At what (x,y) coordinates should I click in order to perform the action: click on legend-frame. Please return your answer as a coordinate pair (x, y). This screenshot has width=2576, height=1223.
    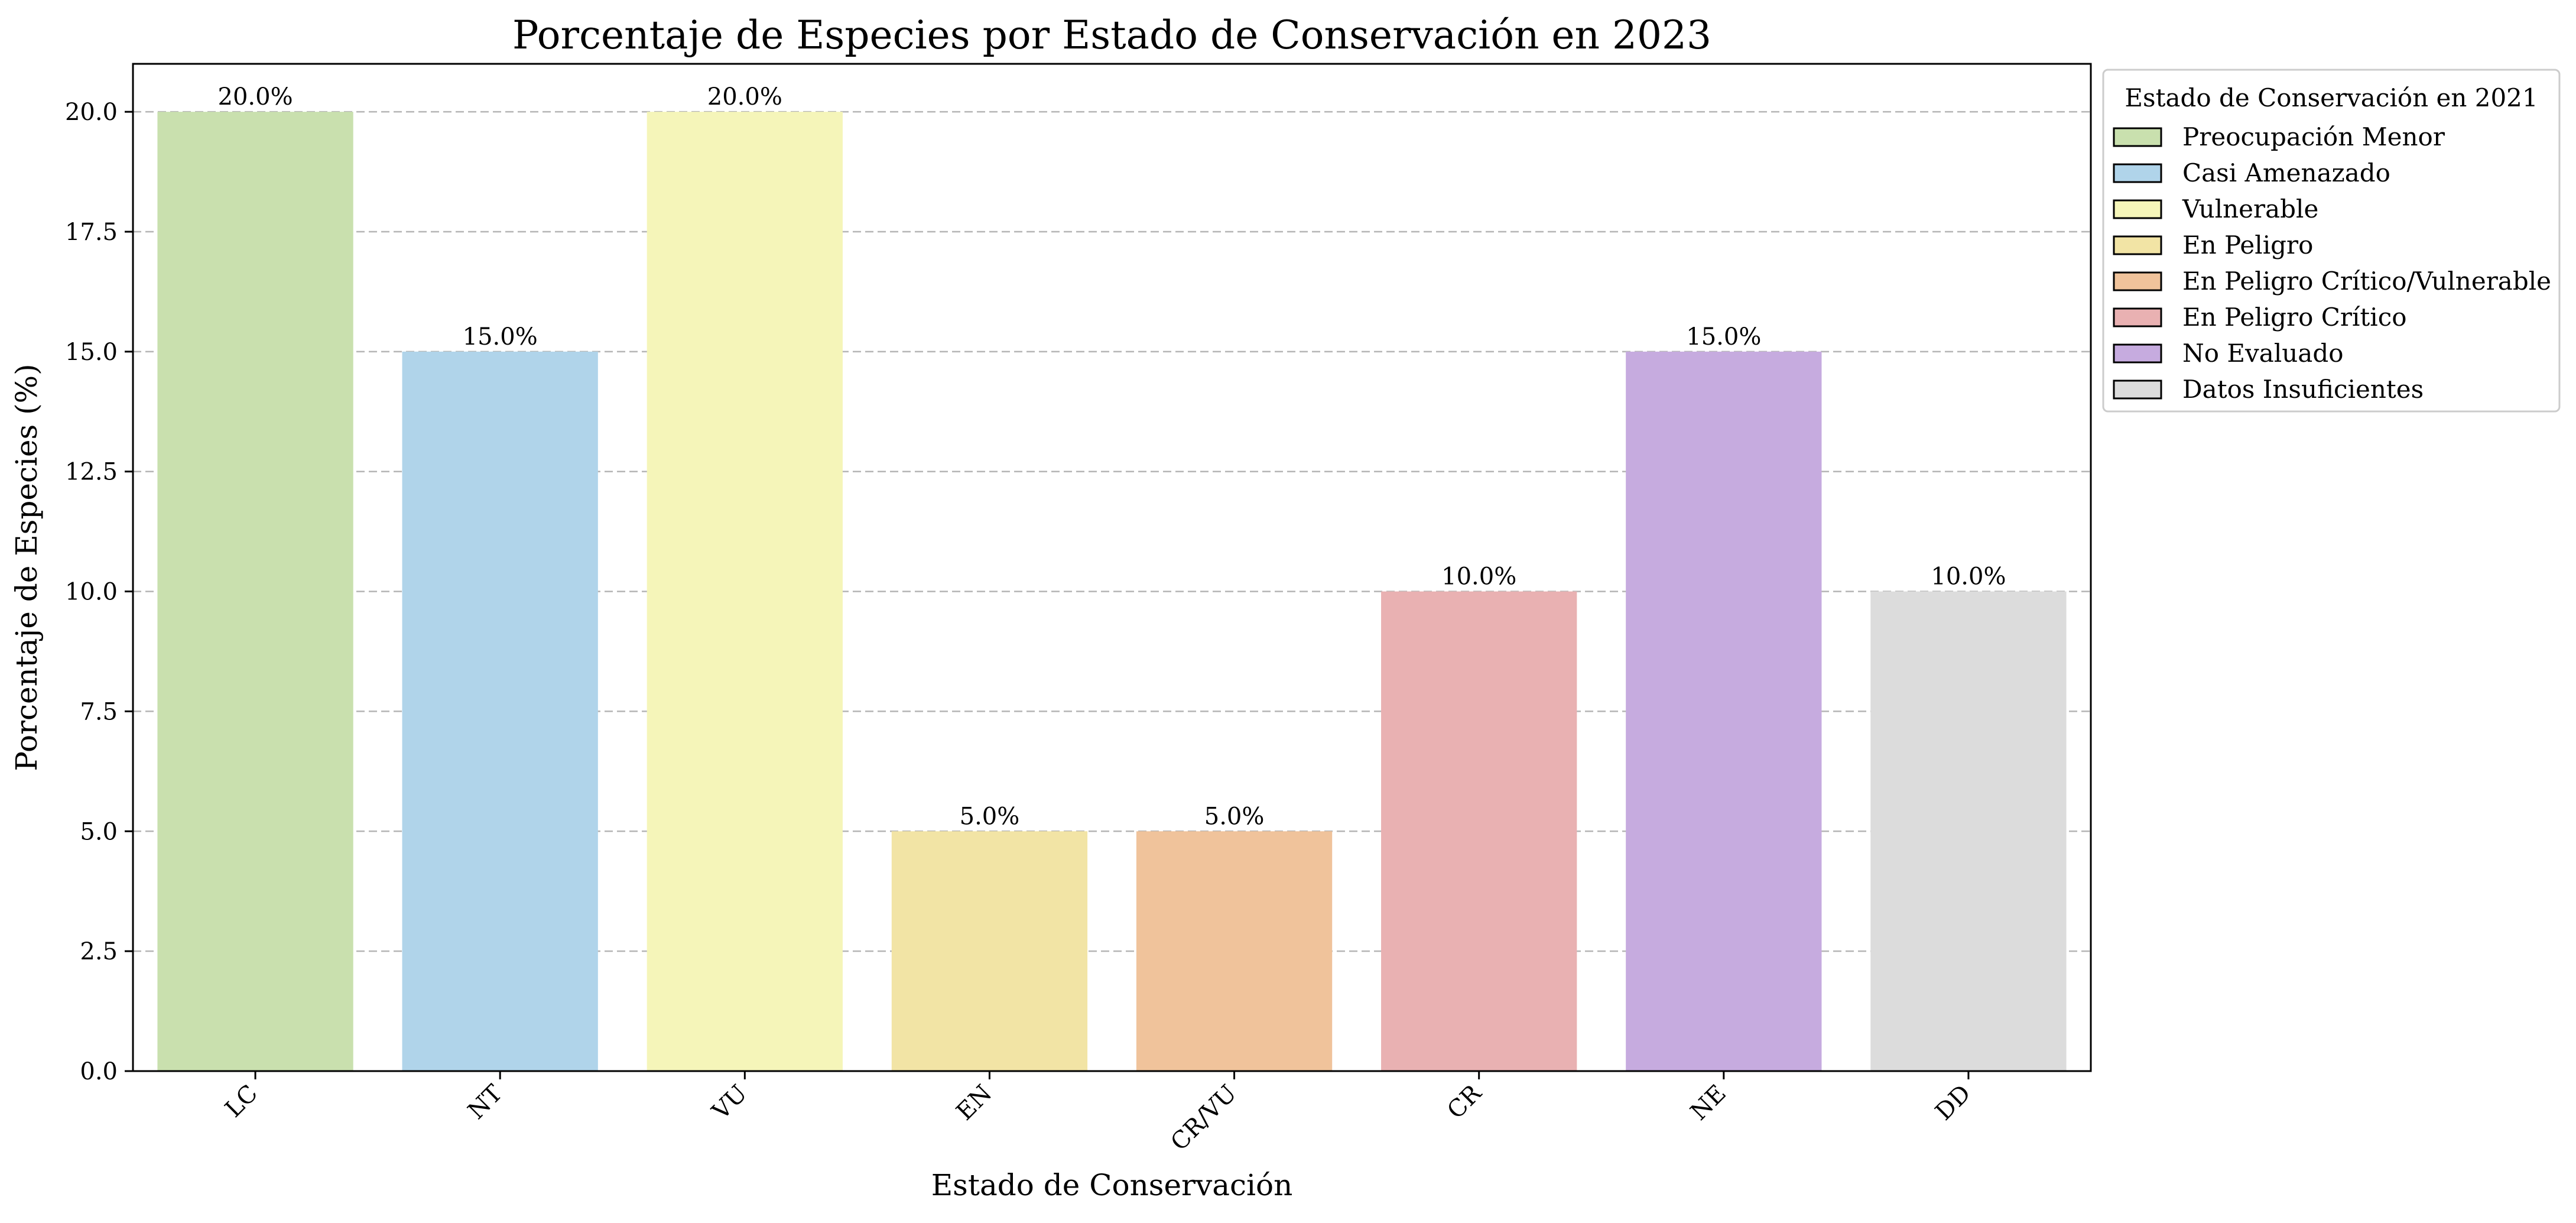
    Looking at the image, I should click on (2331, 241).